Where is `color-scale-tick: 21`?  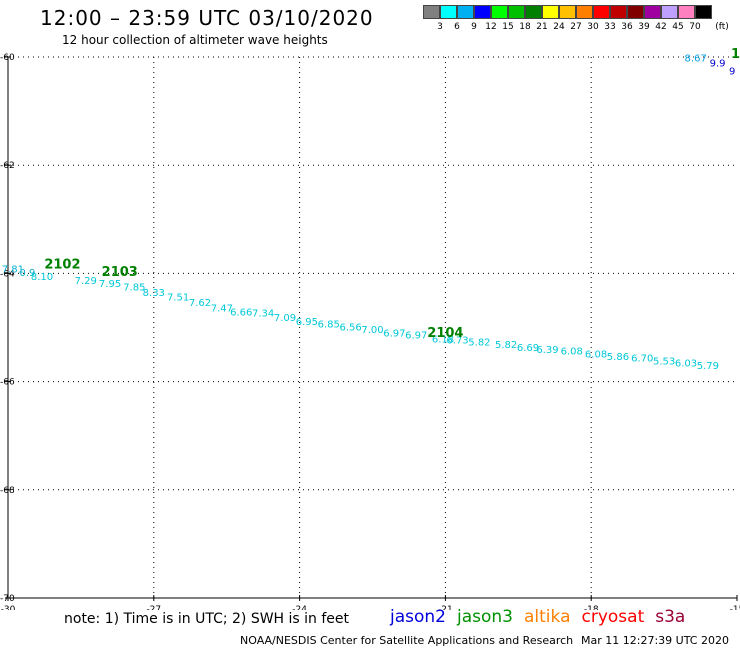 color-scale-tick: 21 is located at coordinates (542, 27).